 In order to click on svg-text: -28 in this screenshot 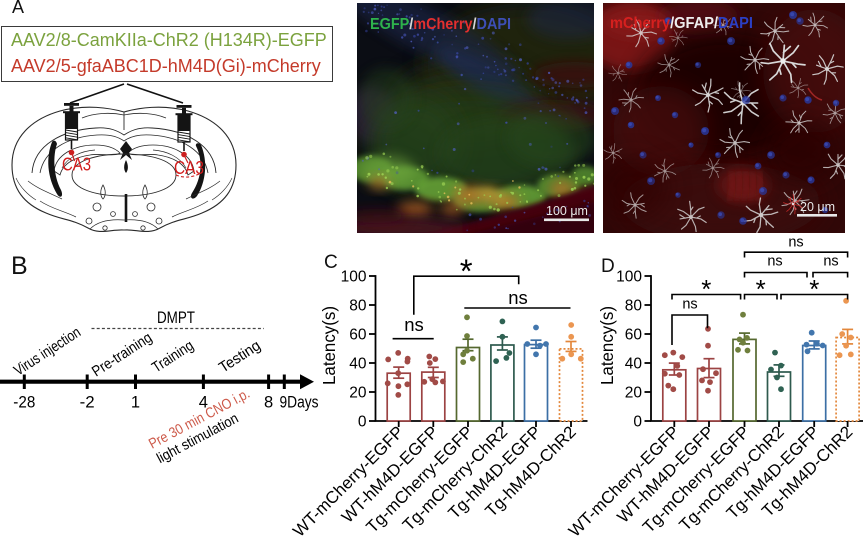, I will do `click(24, 403)`.